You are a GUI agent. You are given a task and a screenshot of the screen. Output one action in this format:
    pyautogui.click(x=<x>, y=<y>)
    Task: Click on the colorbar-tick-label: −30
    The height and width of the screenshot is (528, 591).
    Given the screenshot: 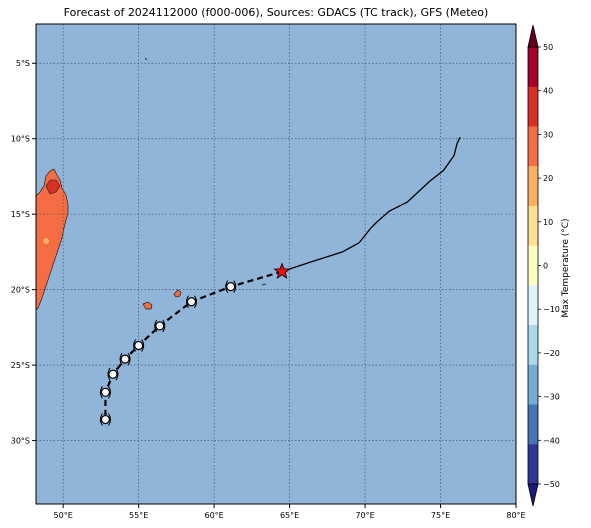 What is the action you would take?
    pyautogui.click(x=551, y=397)
    